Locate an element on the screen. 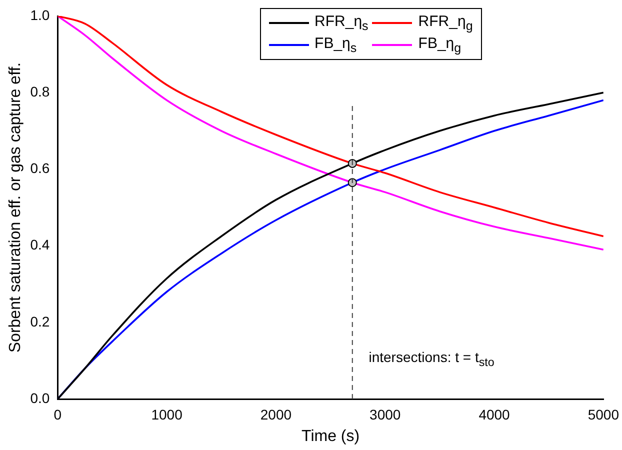 Image resolution: width=622 pixels, height=450 pixels. y-tick-label: 0.4 is located at coordinates (40, 244).